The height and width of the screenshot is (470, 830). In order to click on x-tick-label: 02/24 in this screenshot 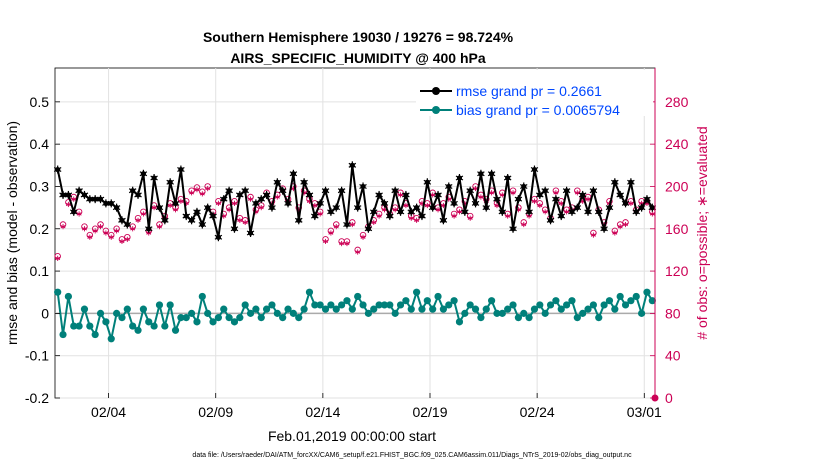, I will do `click(537, 412)`.